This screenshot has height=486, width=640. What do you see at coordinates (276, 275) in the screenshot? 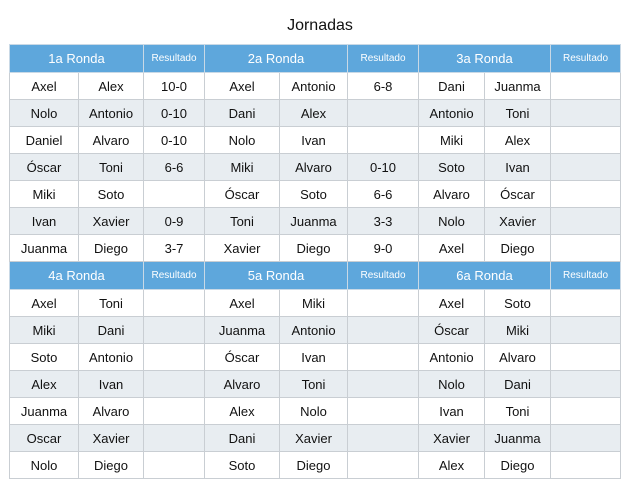
I see `round-title: 5a Ronda` at bounding box center [276, 275].